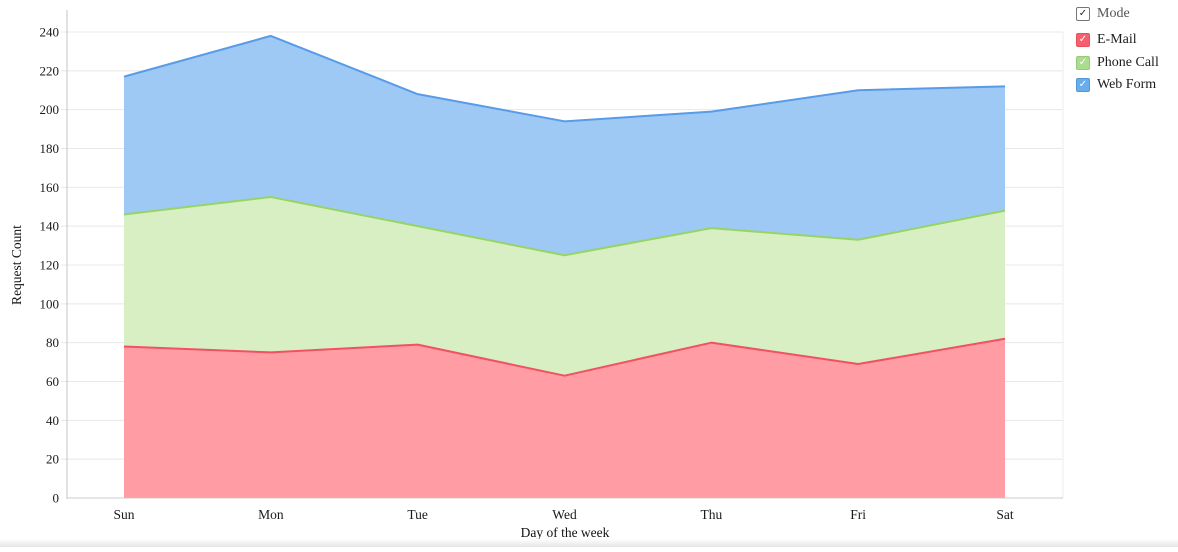  What do you see at coordinates (50, 265) in the screenshot?
I see `y-tick-label: 120` at bounding box center [50, 265].